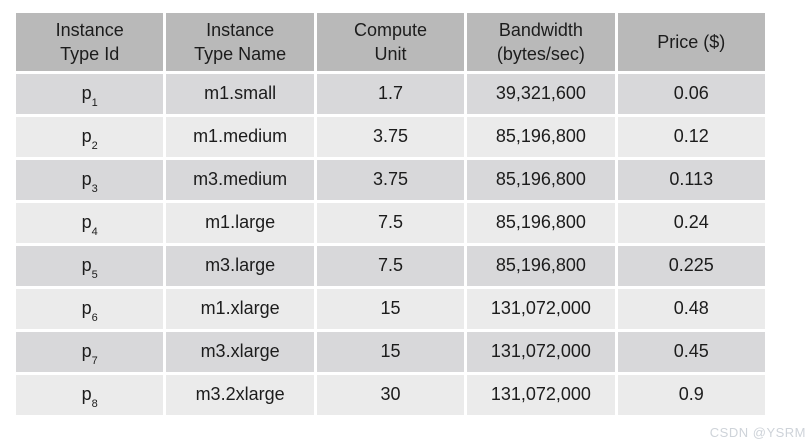  What do you see at coordinates (691, 94) in the screenshot?
I see `cell-price: 0.06` at bounding box center [691, 94].